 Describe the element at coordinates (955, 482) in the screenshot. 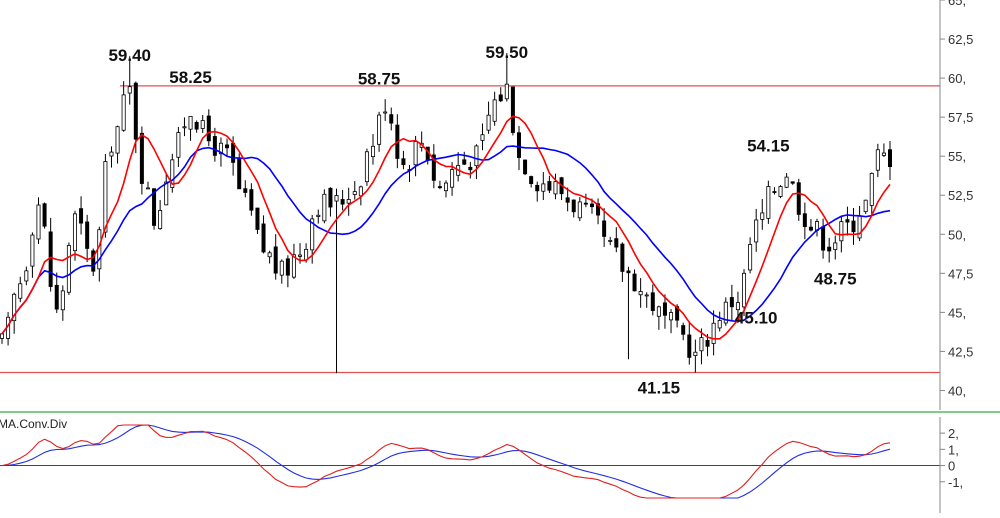

I see `macd-tick-label: -1,` at that location.